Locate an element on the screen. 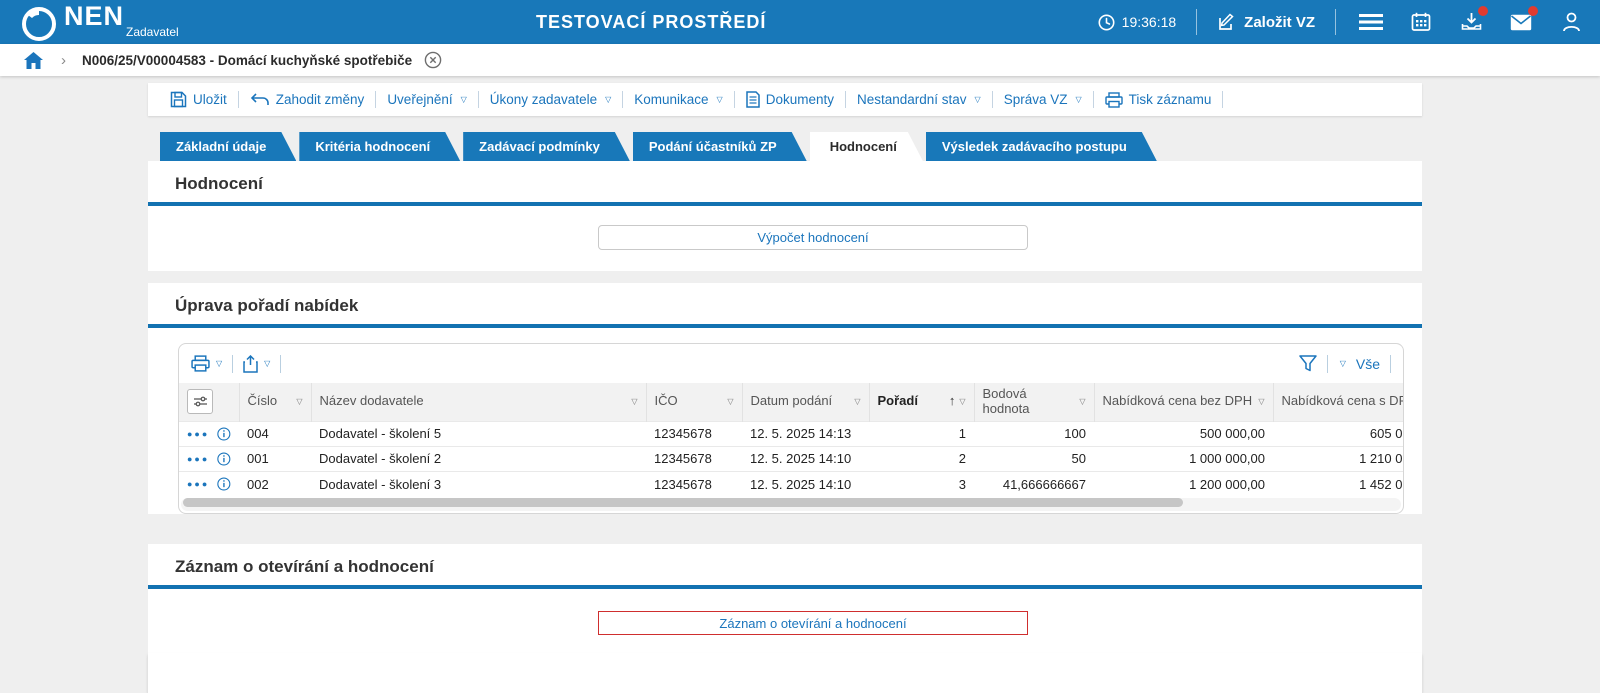 Image resolution: width=1600 pixels, height=693 pixels. column-header-cena-bez: Nabídková cena bez DPH ▽ is located at coordinates (1183, 402).